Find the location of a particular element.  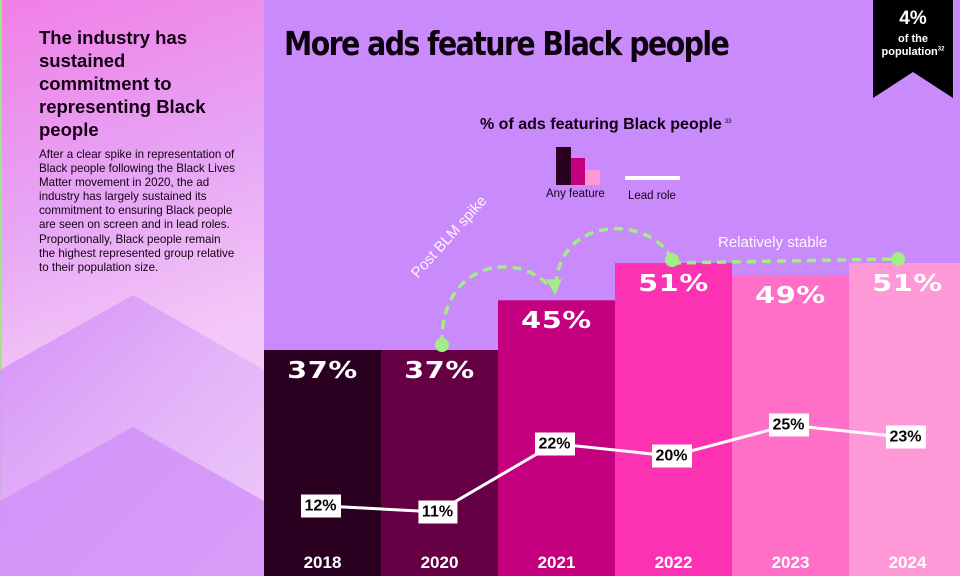

bar-2020 is located at coordinates (439, 463).